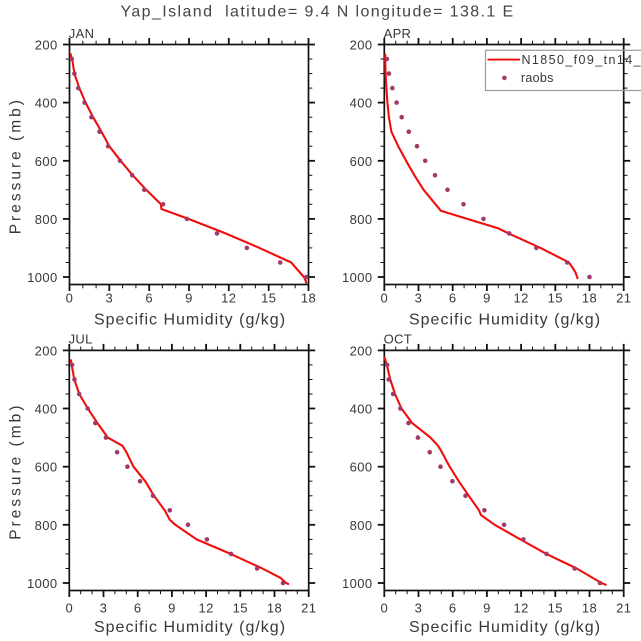 Image resolution: width=641 pixels, height=641 pixels. I want to click on svg-text: JAN, so click(81, 33).